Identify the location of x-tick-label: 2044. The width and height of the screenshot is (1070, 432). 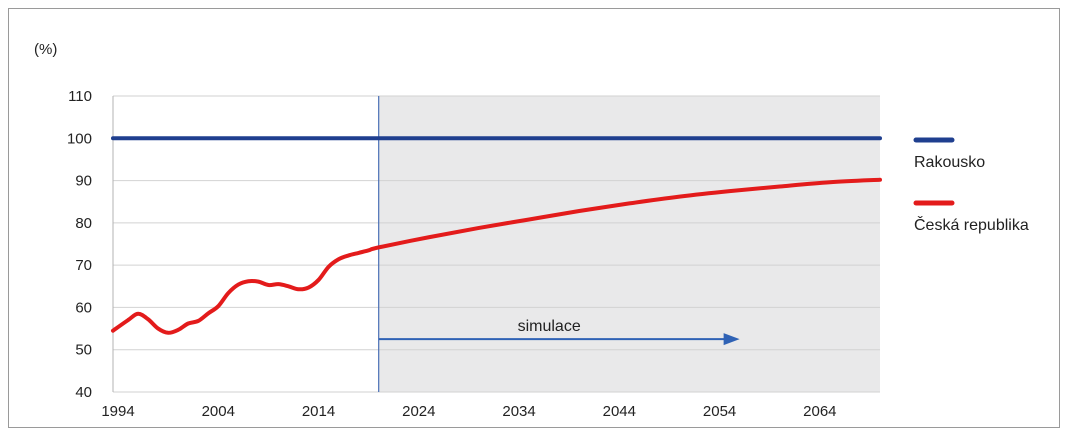
(619, 411).